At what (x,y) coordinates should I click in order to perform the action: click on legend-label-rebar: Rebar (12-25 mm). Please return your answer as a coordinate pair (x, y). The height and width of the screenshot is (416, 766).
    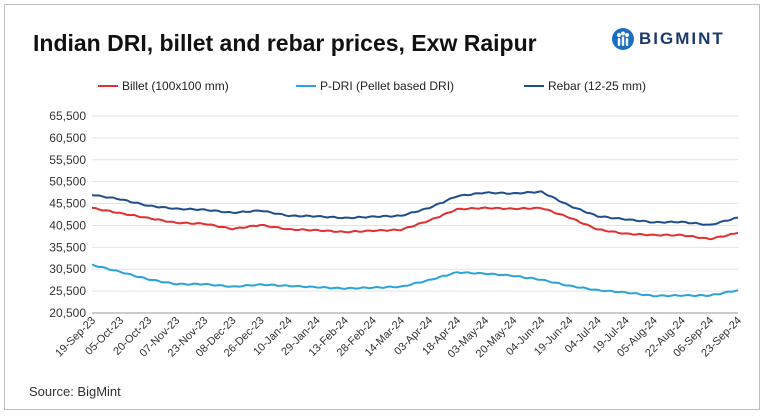
    Looking at the image, I should click on (597, 86).